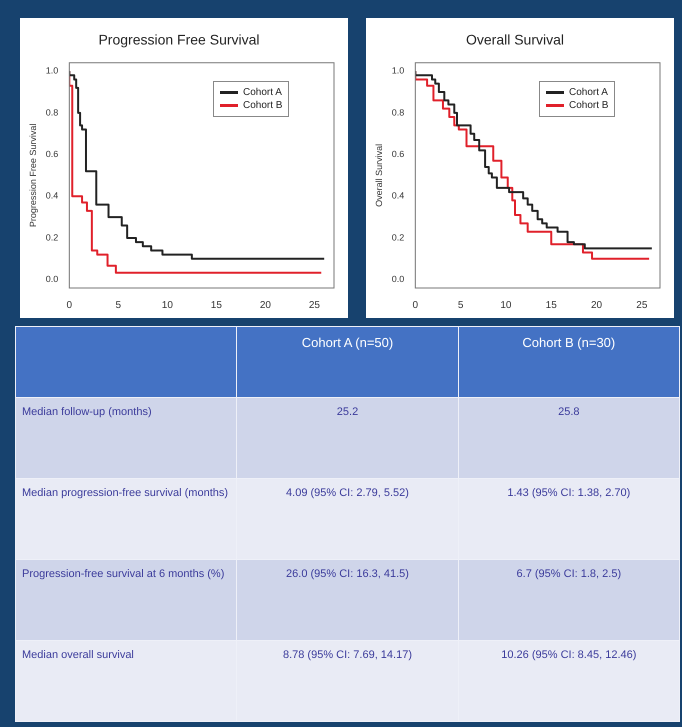 The height and width of the screenshot is (727, 682). I want to click on text: 10.26 (95% CI: 8.45, 12.46), so click(568, 655).